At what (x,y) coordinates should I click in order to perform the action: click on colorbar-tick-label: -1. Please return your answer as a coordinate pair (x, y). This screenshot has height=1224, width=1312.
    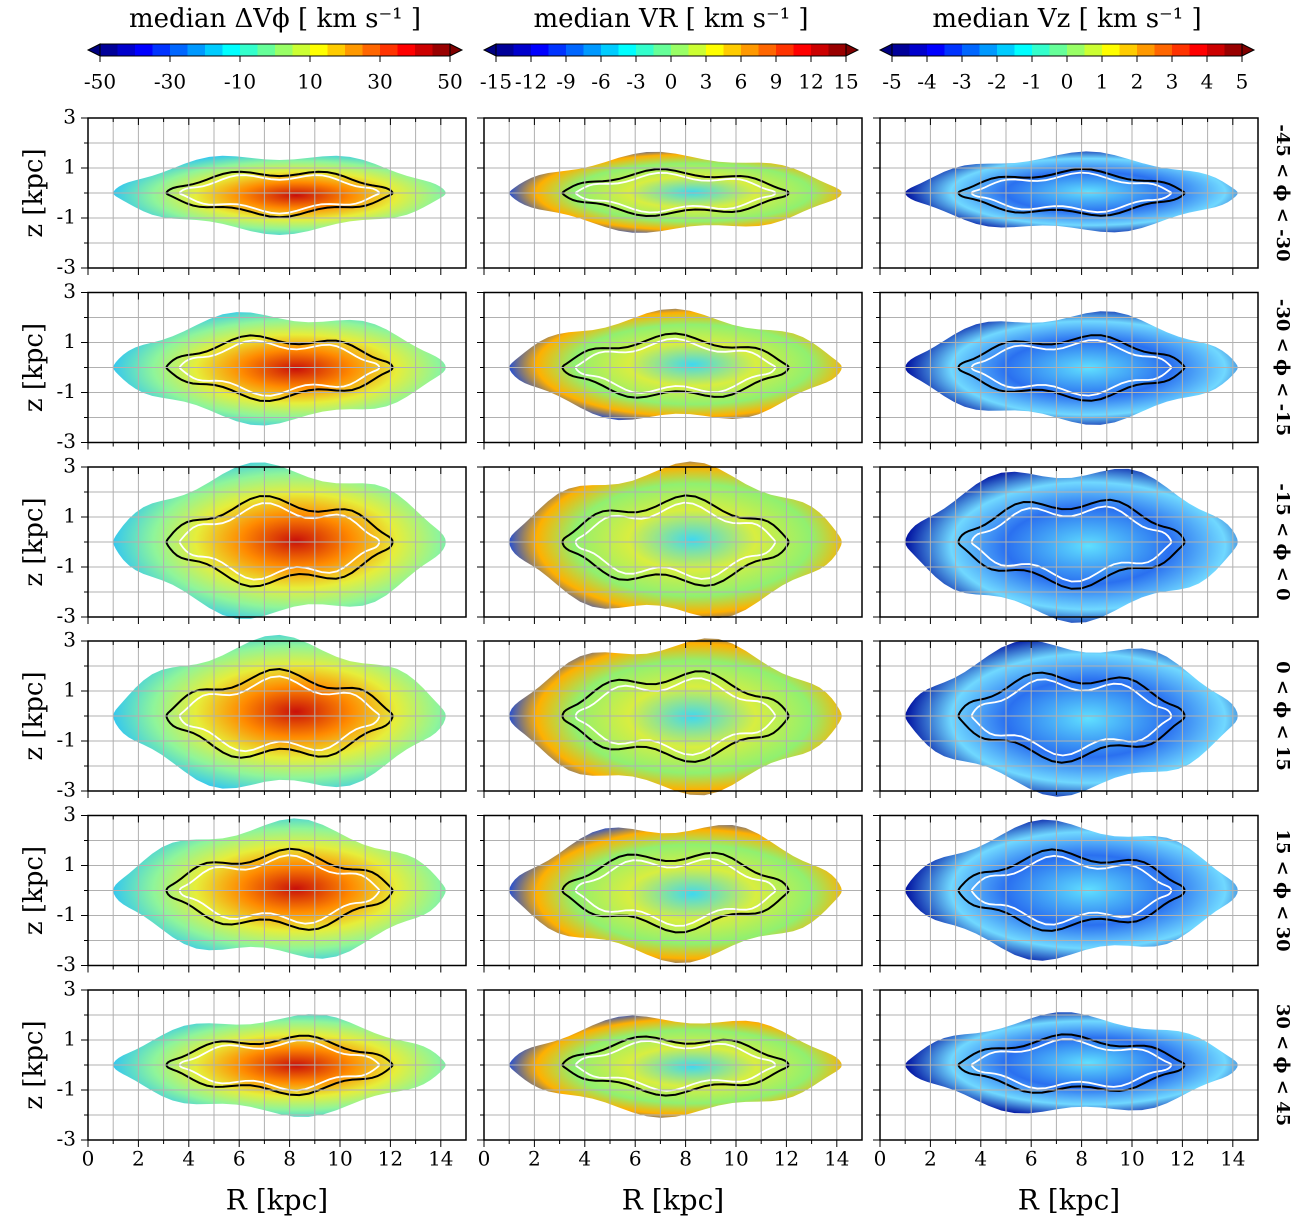
    Looking at the image, I should click on (1031, 82).